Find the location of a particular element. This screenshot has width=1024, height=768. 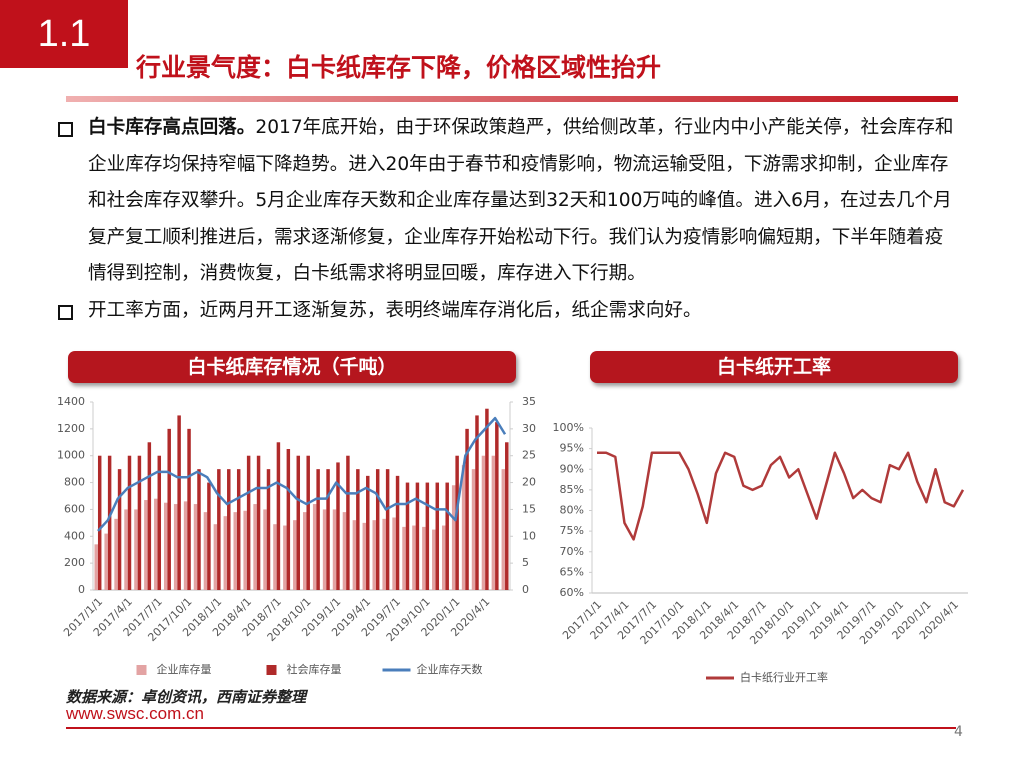

legend-label: 企业库存天数 is located at coordinates (450, 669).